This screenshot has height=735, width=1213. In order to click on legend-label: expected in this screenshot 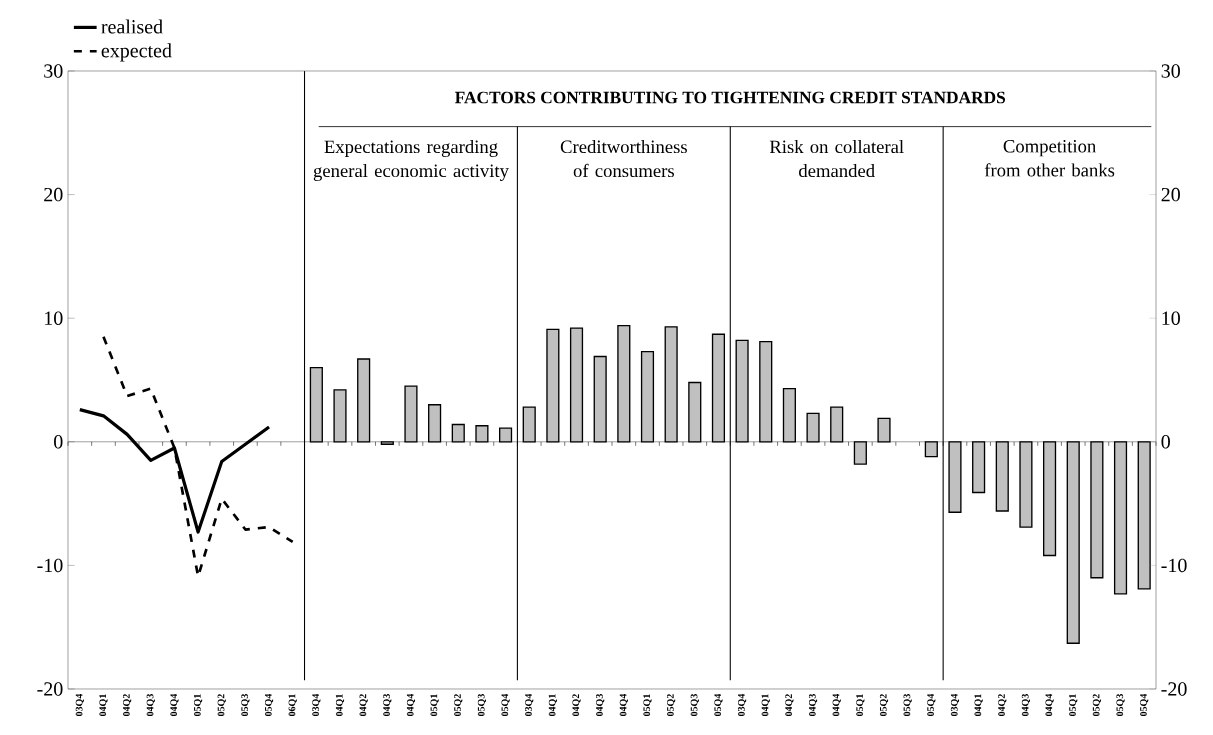, I will do `click(136, 52)`.